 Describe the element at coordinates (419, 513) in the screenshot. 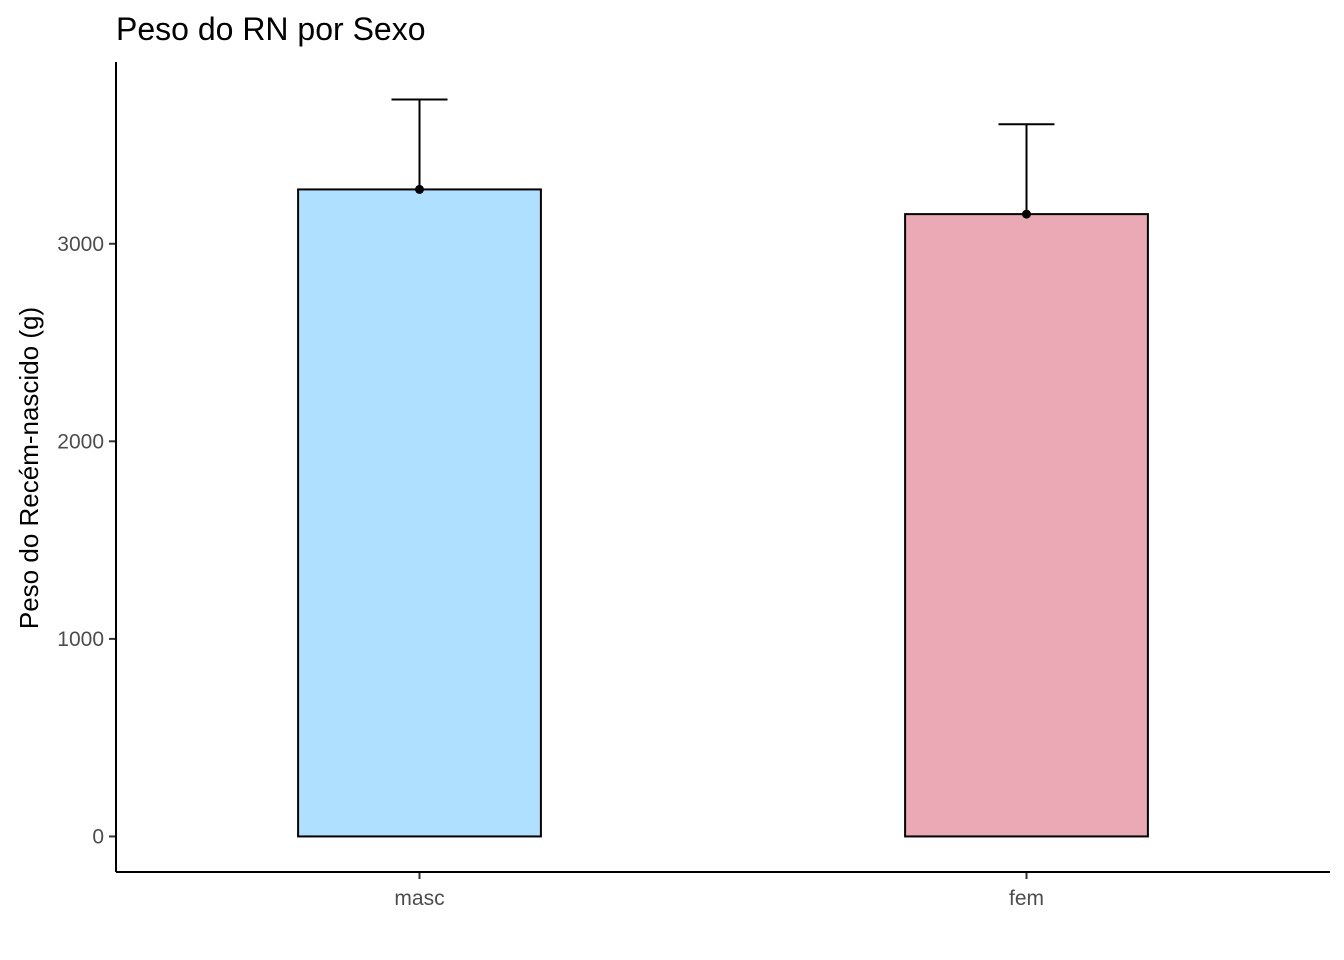

I see `bar-masc` at that location.